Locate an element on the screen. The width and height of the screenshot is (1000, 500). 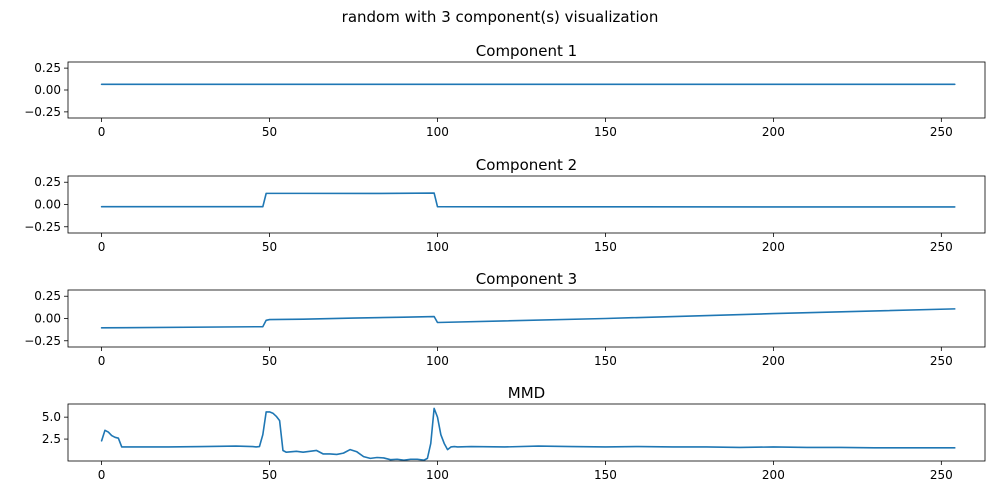
figure-title: random with 3 component(s) visualization is located at coordinates (500, 17).